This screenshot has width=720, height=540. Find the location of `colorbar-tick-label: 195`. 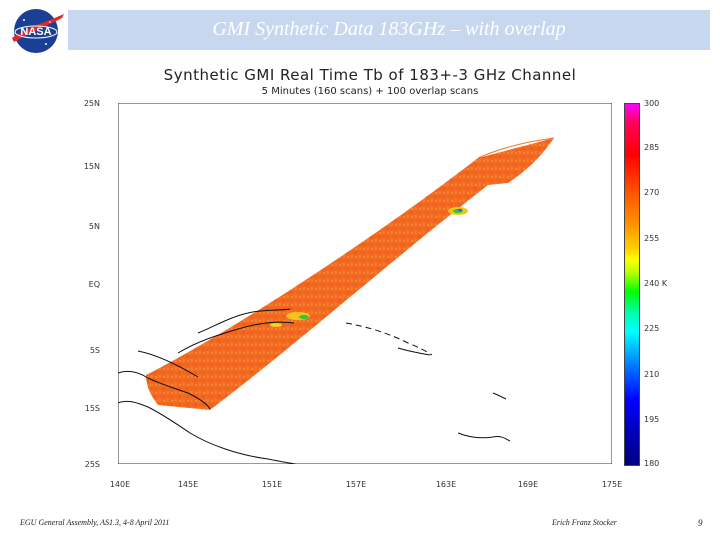

colorbar-tick-label: 195 is located at coordinates (652, 419).